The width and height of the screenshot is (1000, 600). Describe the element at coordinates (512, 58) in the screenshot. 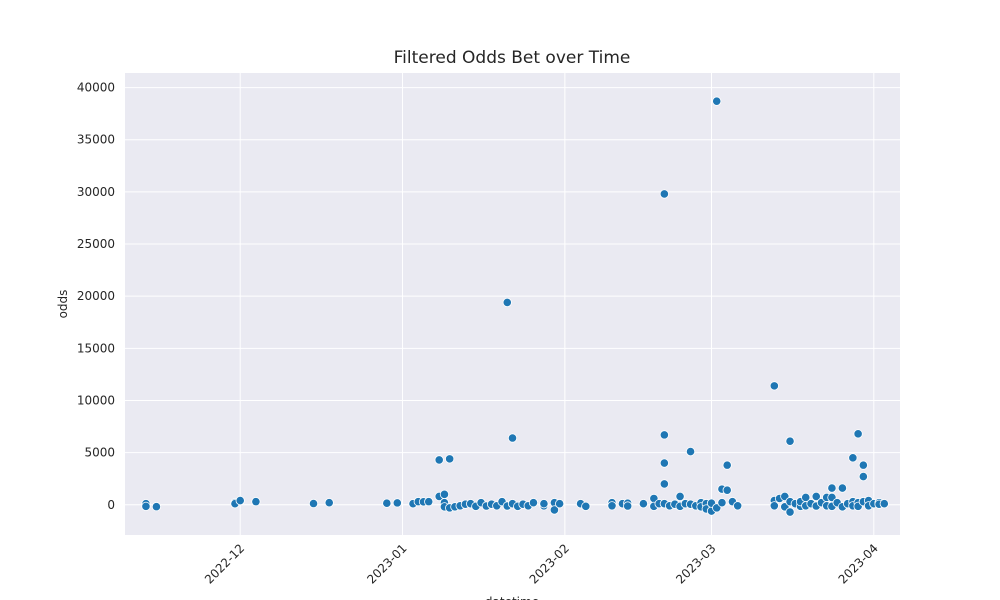

I see `chart-title: Filtered Odds Bet over Time` at that location.